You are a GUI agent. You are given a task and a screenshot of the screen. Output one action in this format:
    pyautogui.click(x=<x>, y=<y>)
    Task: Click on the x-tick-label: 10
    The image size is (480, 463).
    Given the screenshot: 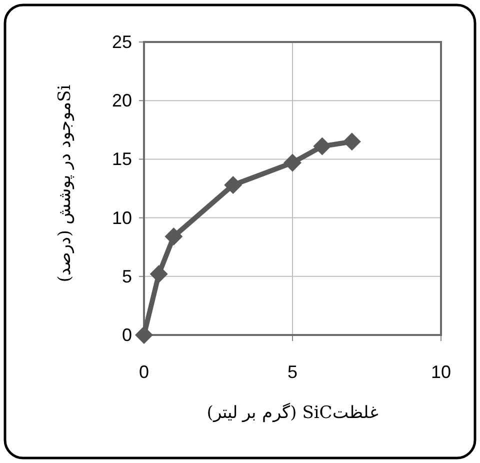 What is the action you would take?
    pyautogui.click(x=441, y=372)
    